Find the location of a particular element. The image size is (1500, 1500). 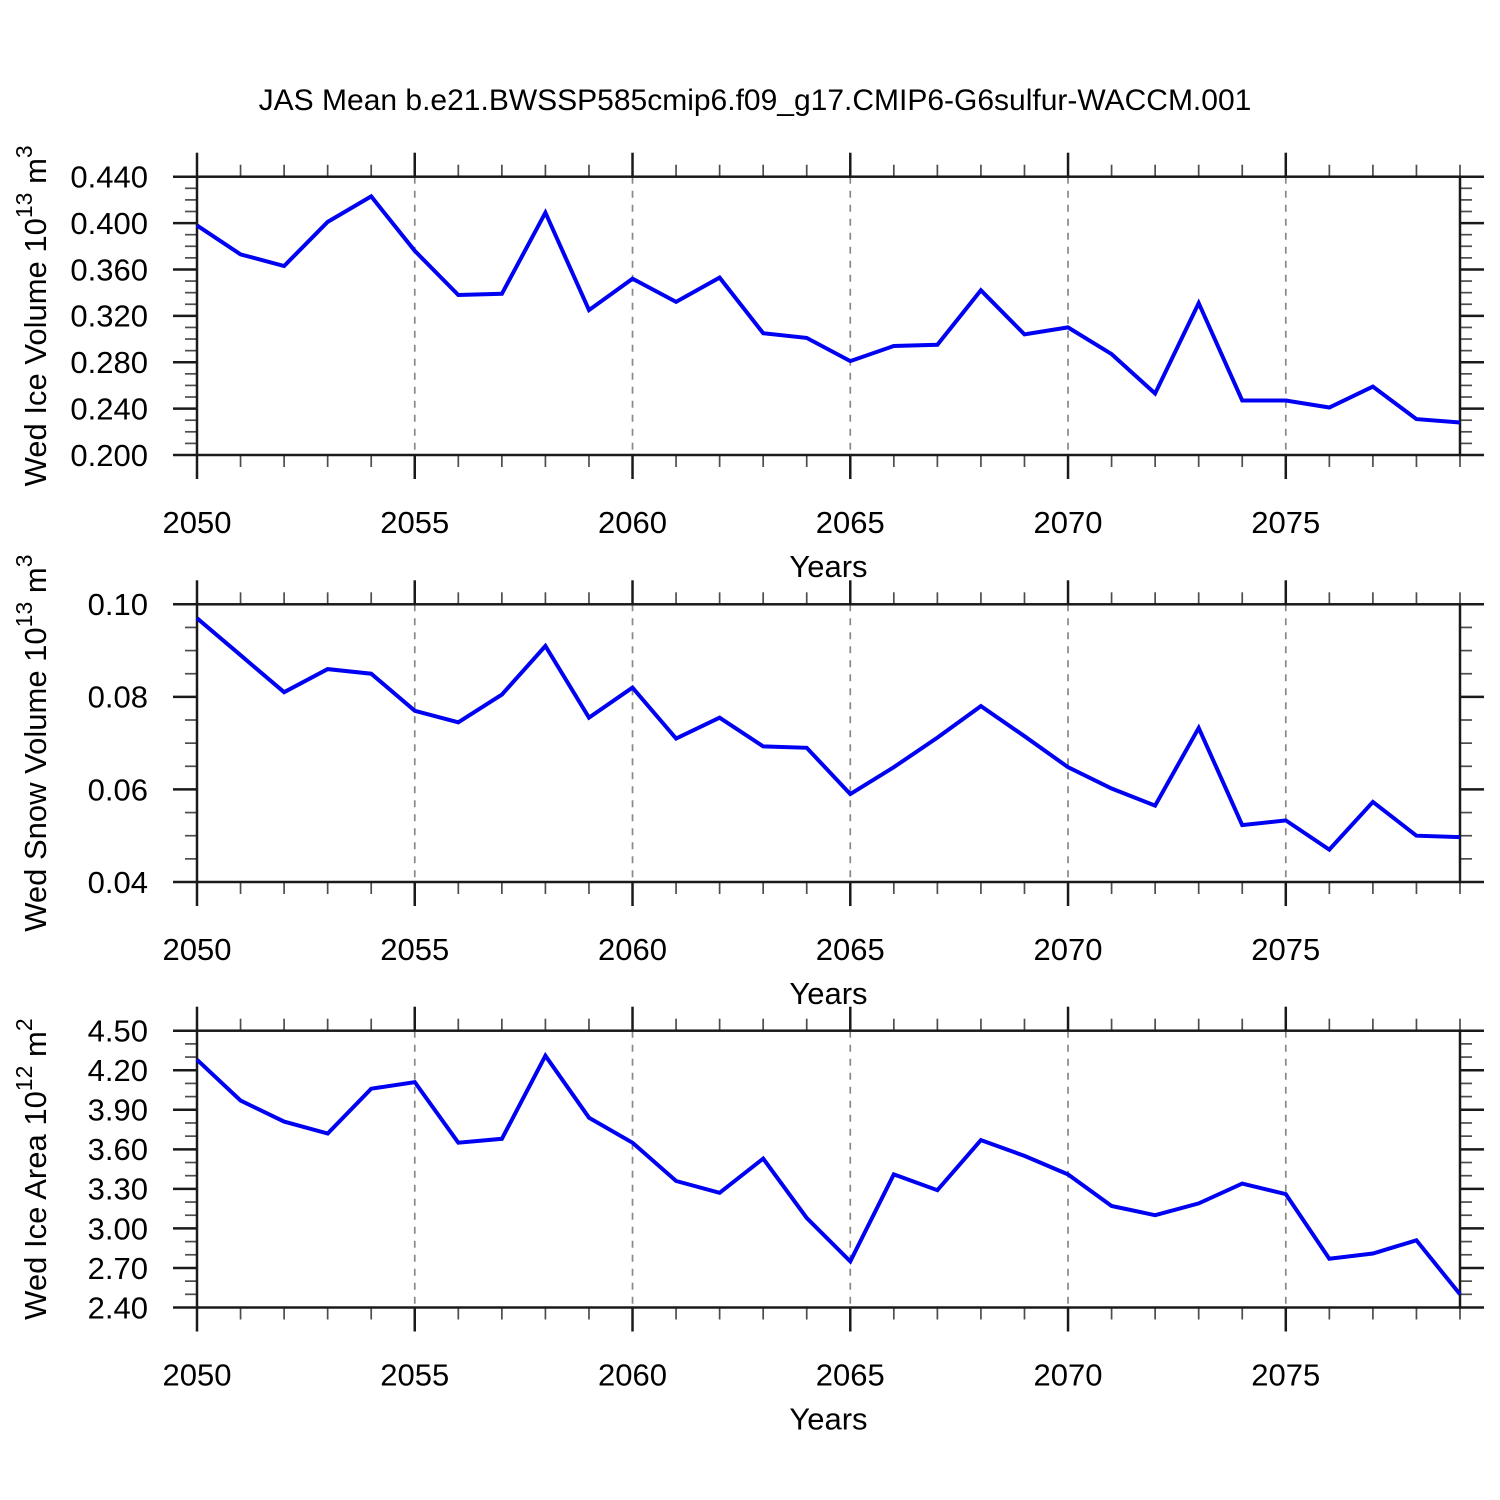

y-tick-label: 0.10 is located at coordinates (118, 604).